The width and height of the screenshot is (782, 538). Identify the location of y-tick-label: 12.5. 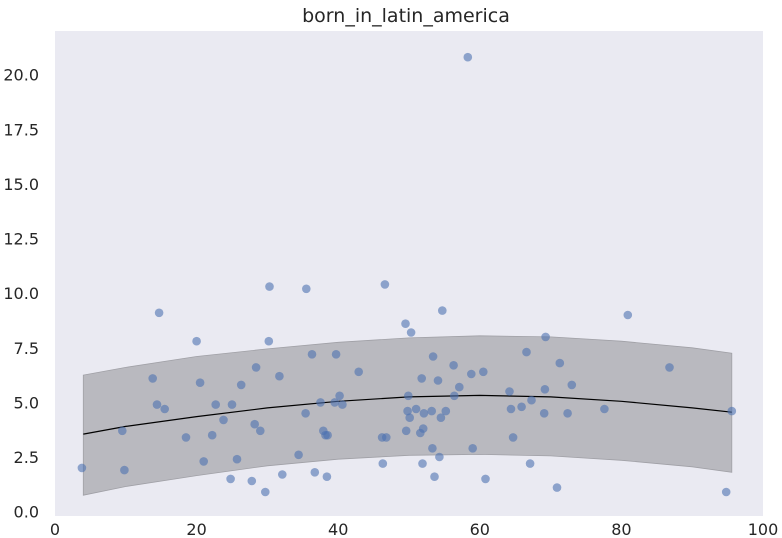
(21, 239).